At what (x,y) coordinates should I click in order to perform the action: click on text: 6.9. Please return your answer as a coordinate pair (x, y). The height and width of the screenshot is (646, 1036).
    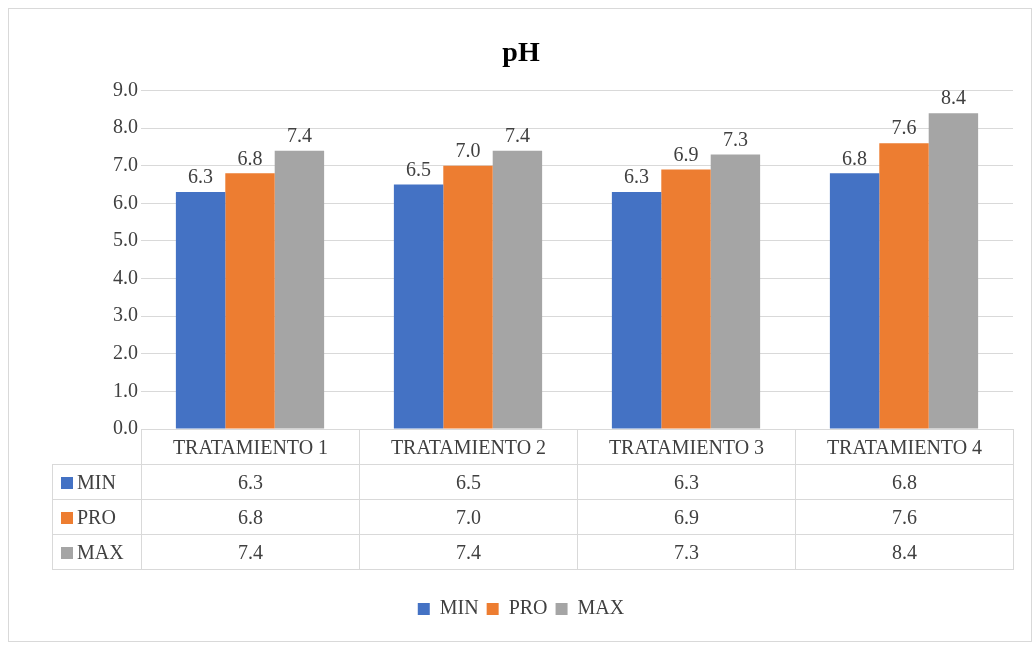
    Looking at the image, I should click on (686, 153).